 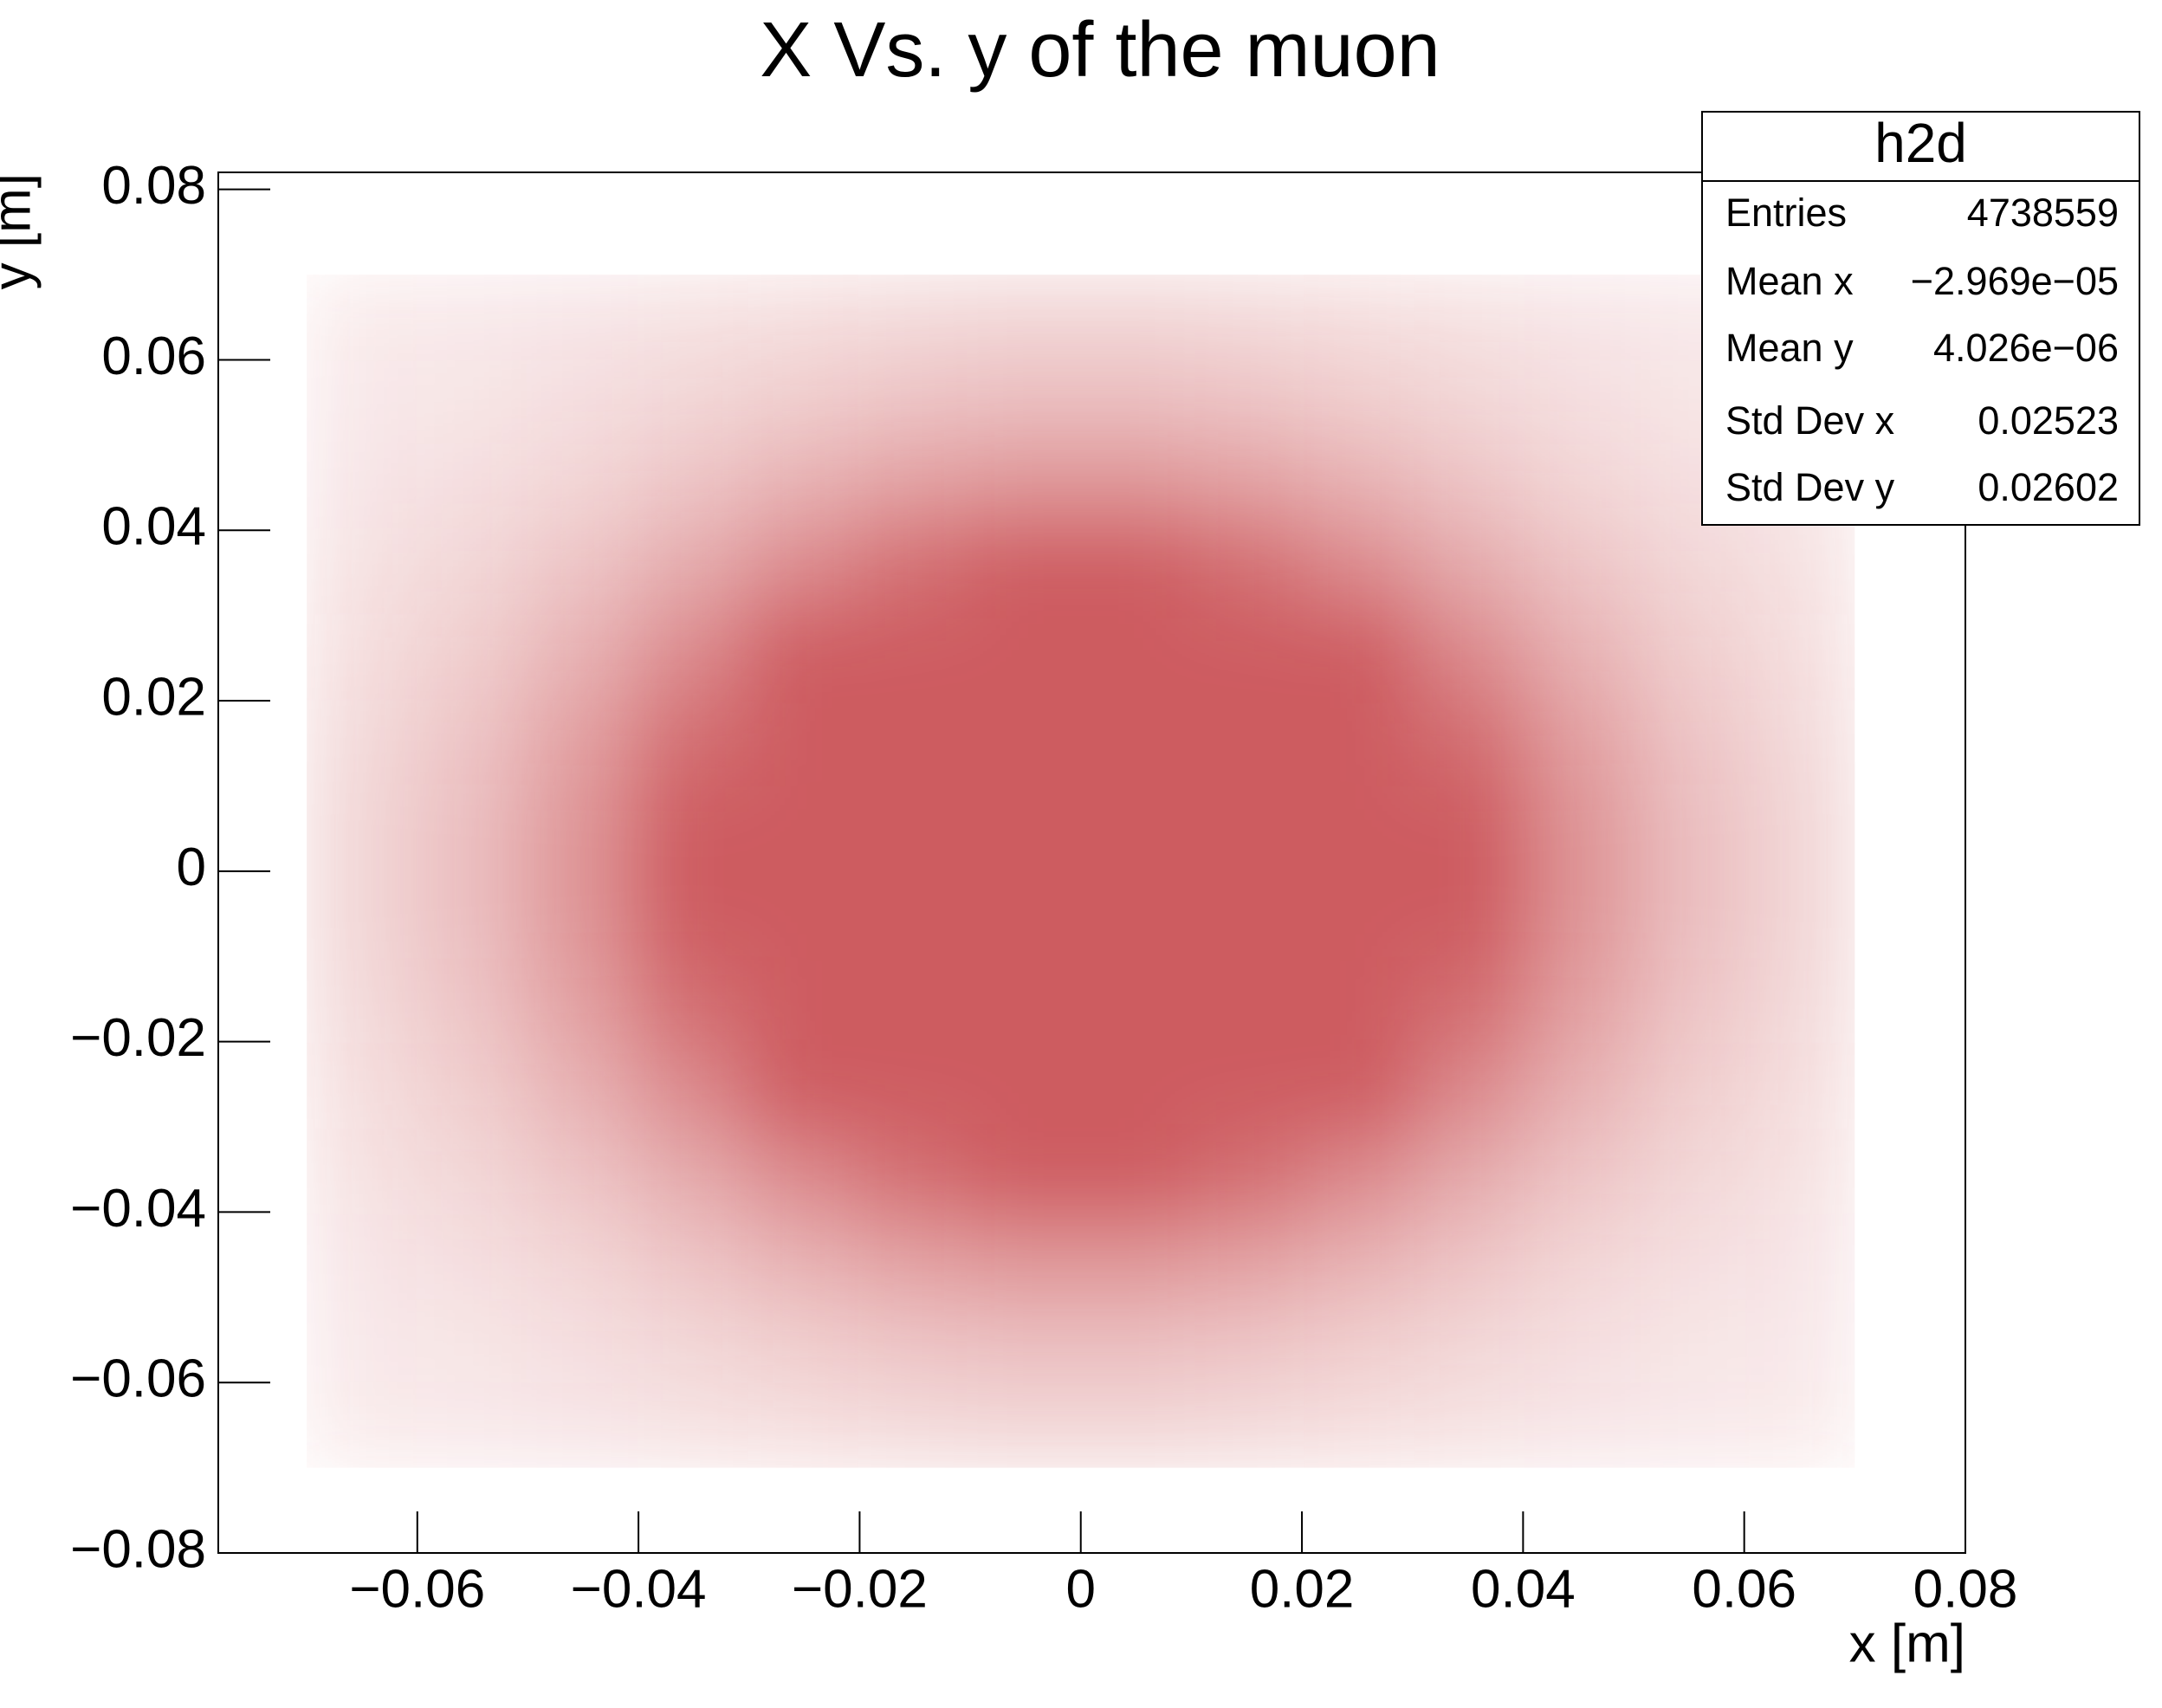 I want to click on stats-value: 0.02602, so click(x=2049, y=487).